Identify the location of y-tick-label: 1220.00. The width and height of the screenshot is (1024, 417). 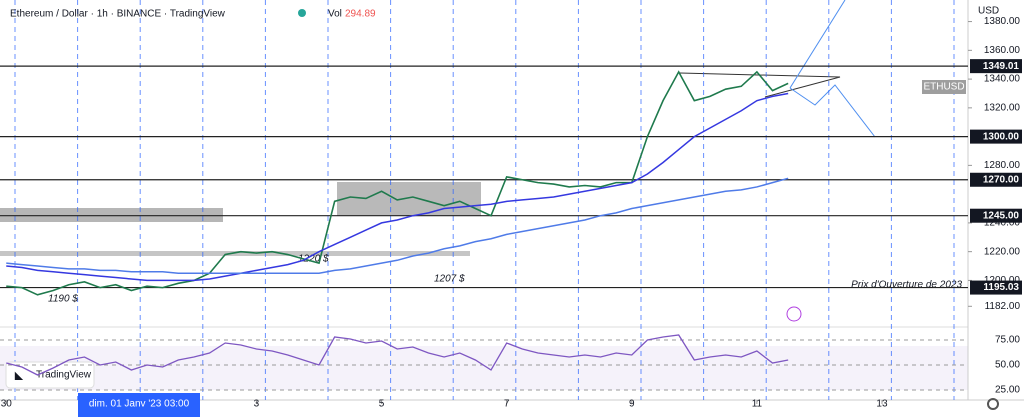
(1002, 251).